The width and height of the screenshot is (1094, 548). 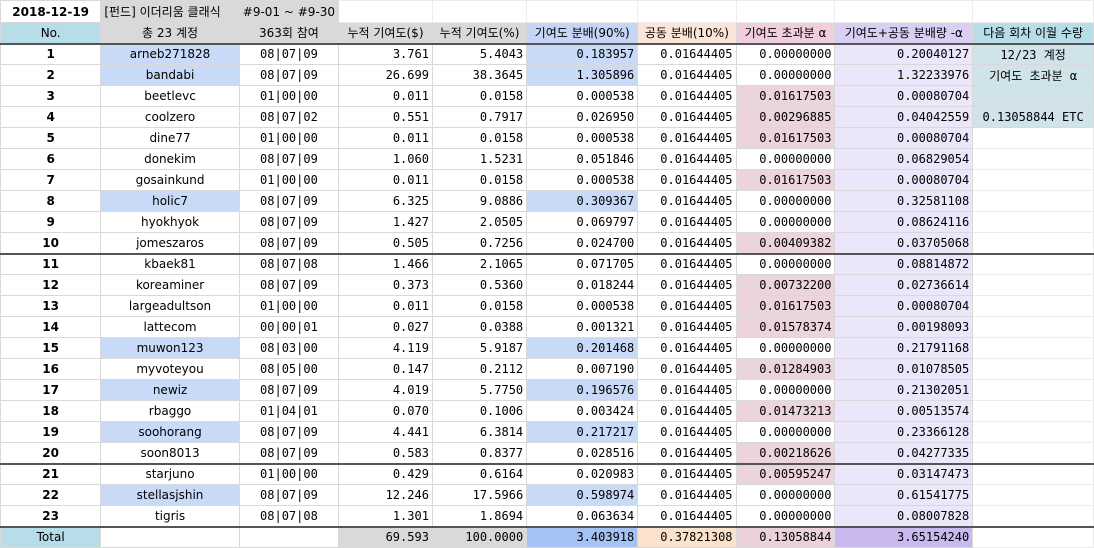 What do you see at coordinates (904, 516) in the screenshot?
I see `total-dist-cell: 0.08007828` at bounding box center [904, 516].